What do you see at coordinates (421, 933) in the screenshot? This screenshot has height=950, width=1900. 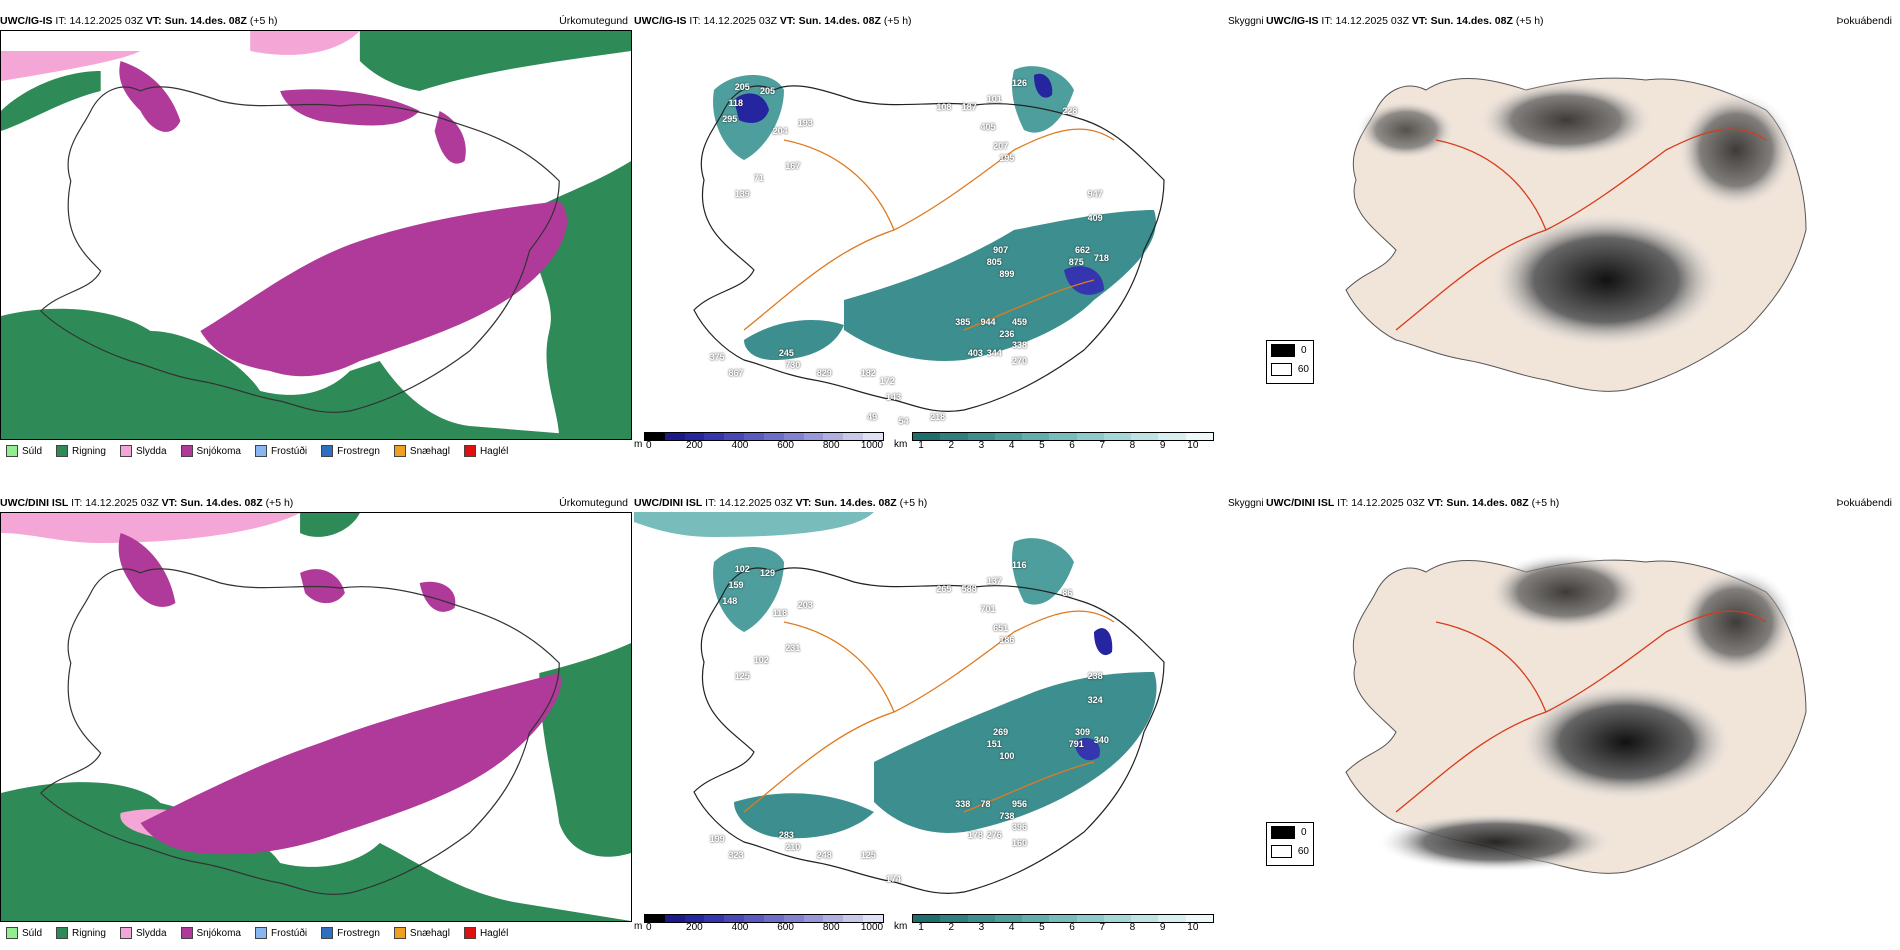 I see `legend-item: Snæhagl` at bounding box center [421, 933].